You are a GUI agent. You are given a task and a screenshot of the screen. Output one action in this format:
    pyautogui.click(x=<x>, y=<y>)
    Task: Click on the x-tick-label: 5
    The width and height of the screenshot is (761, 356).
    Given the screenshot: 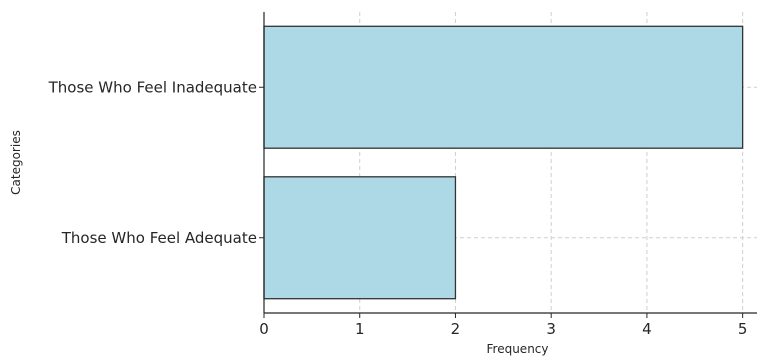 What is the action you would take?
    pyautogui.click(x=743, y=329)
    